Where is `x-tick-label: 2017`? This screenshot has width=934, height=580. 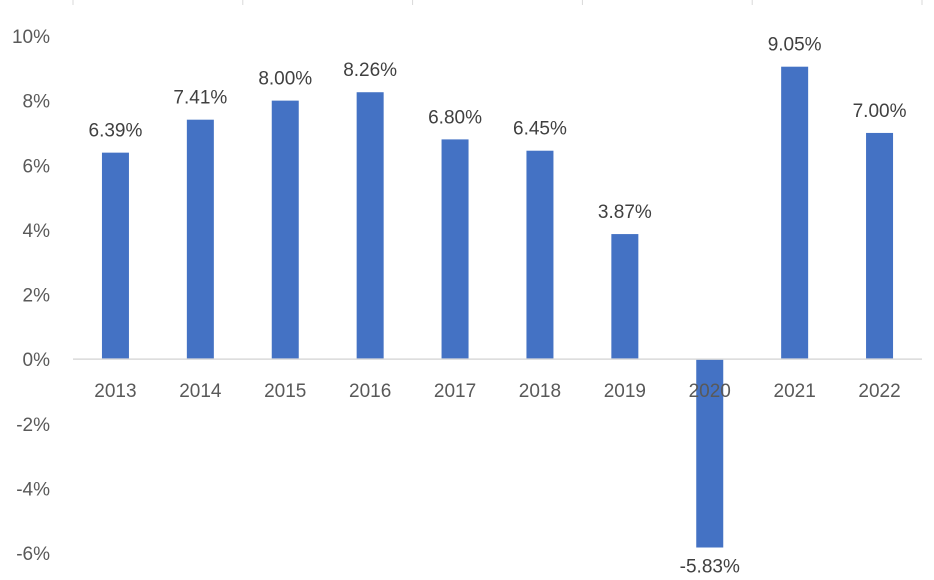 x-tick-label: 2017 is located at coordinates (455, 391).